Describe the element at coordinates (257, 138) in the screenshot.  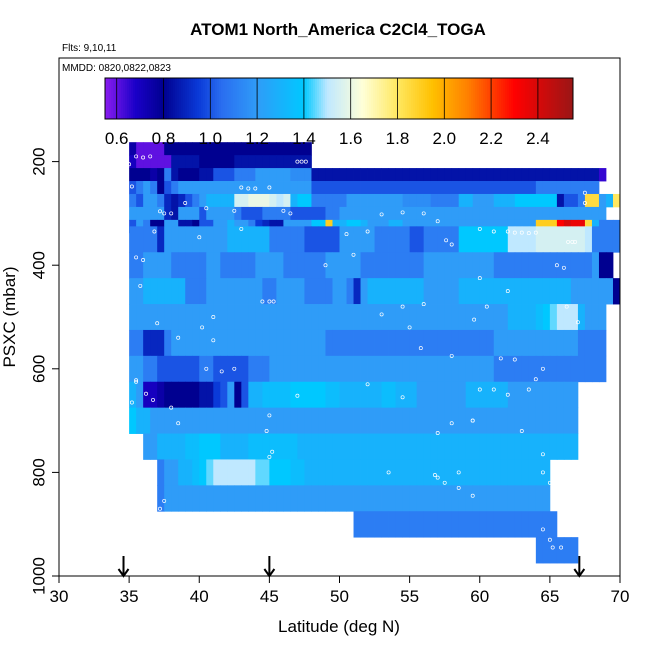
I see `colorbar-tick-label: 1.2` at that location.